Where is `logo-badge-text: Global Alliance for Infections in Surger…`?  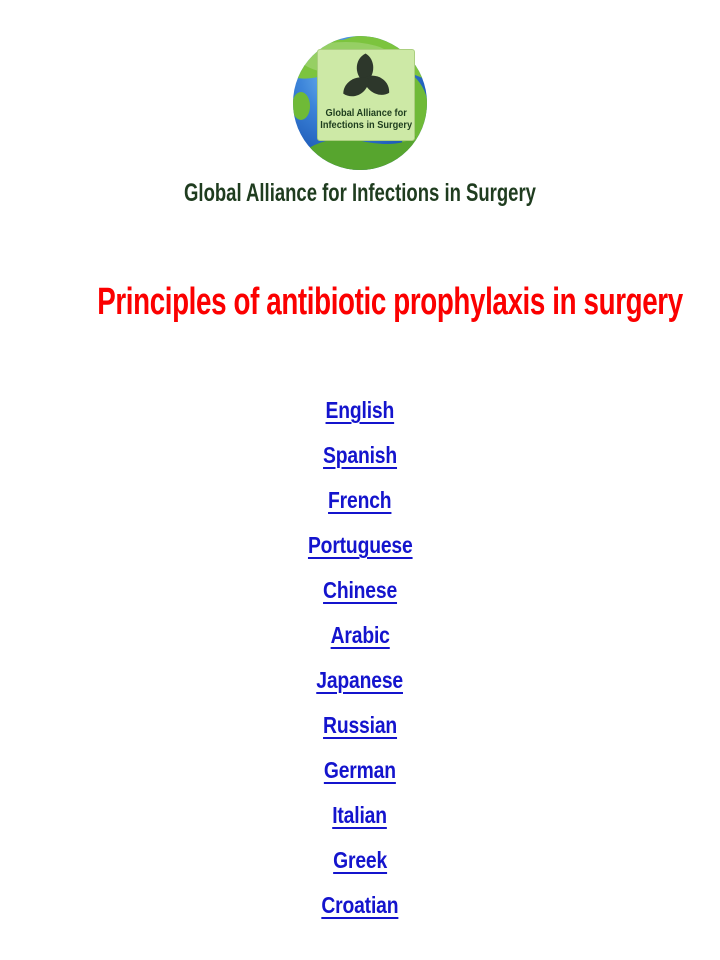
logo-badge-text: Global Alliance for Infections in Surger… is located at coordinates (366, 119).